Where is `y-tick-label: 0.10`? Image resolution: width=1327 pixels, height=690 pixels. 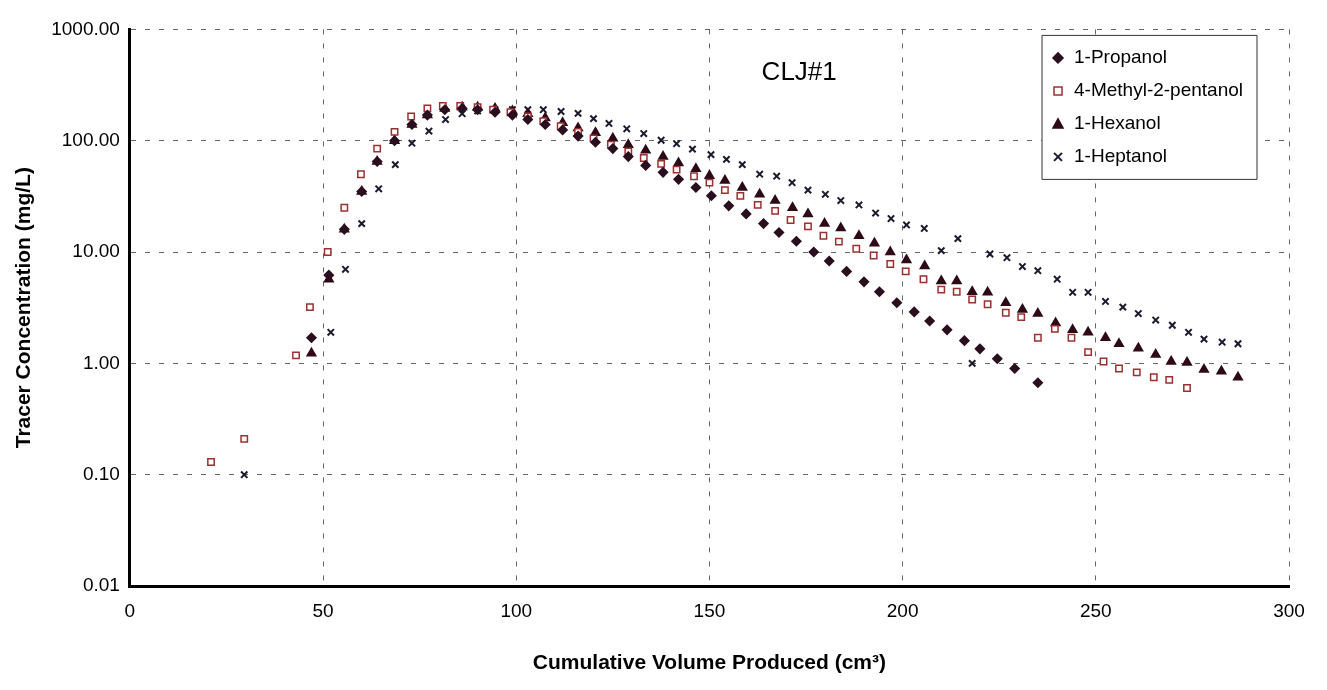
y-tick-label: 0.10 is located at coordinates (101, 473).